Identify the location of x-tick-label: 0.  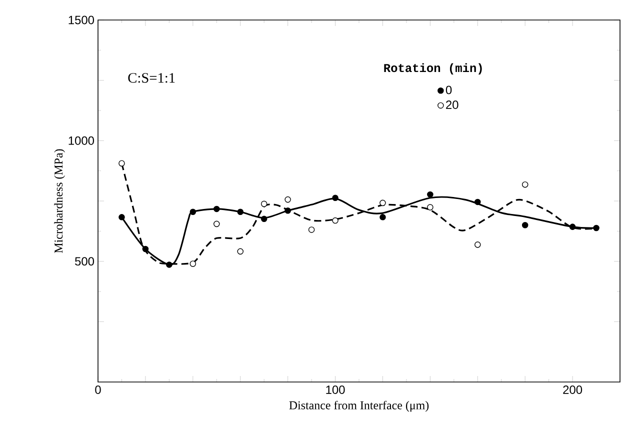
(98, 390).